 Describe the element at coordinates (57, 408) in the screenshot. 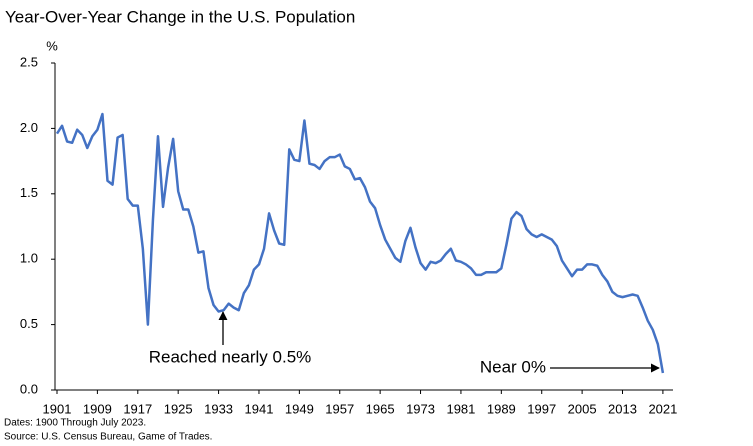

I see `x-tick-label: 1901` at that location.